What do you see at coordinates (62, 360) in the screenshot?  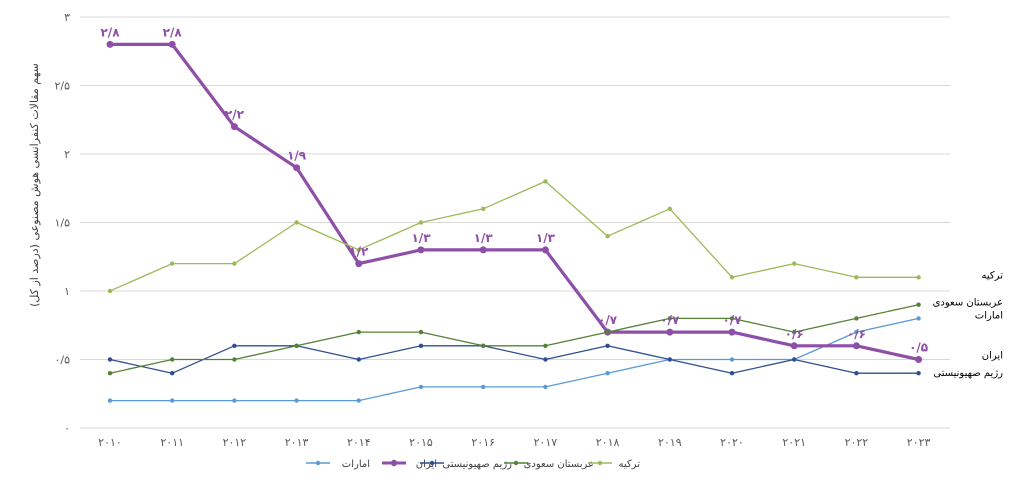 I see `y-tick-label: ۰/۵` at bounding box center [62, 360].